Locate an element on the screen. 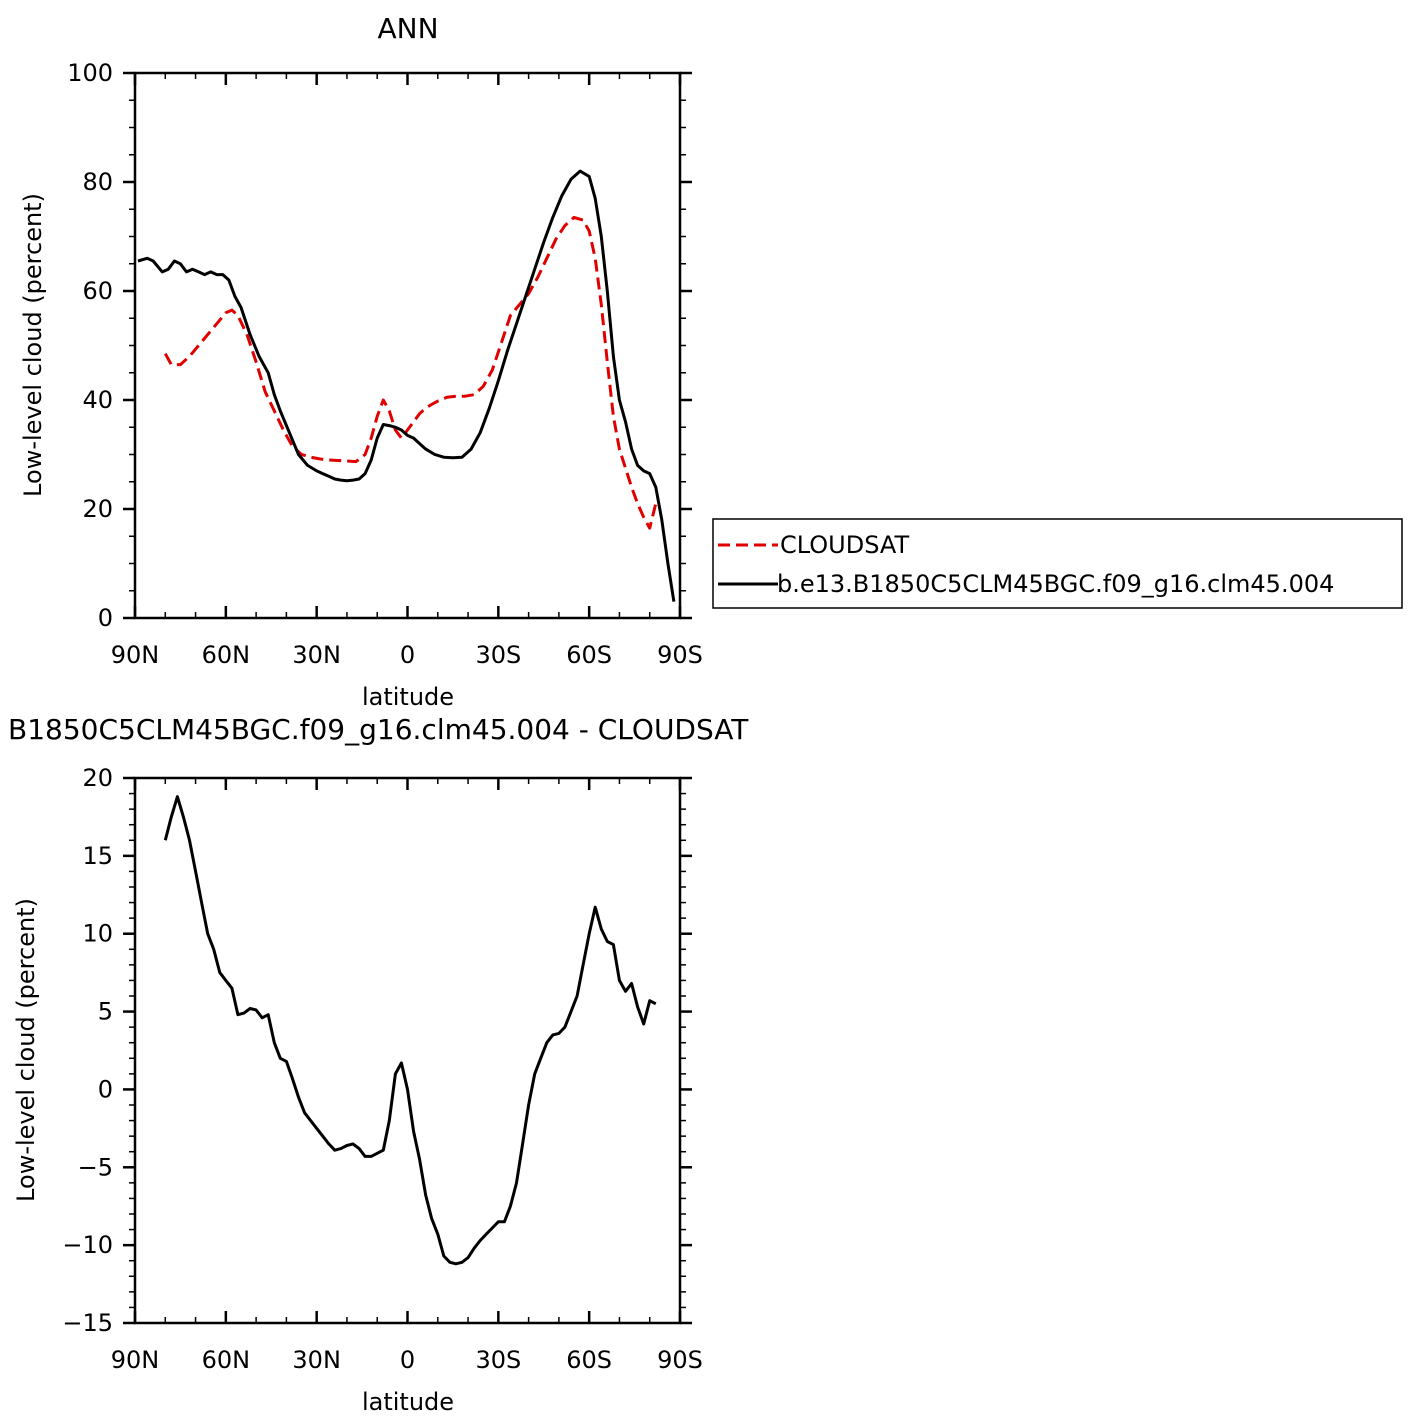  bottom-ytick-label: 20 is located at coordinates (97, 778).